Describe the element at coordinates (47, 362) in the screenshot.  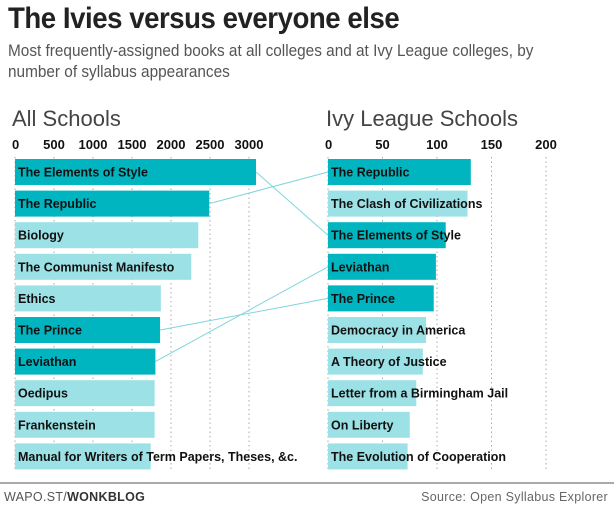
I see `all-schools-bar-label: Leviathan` at that location.